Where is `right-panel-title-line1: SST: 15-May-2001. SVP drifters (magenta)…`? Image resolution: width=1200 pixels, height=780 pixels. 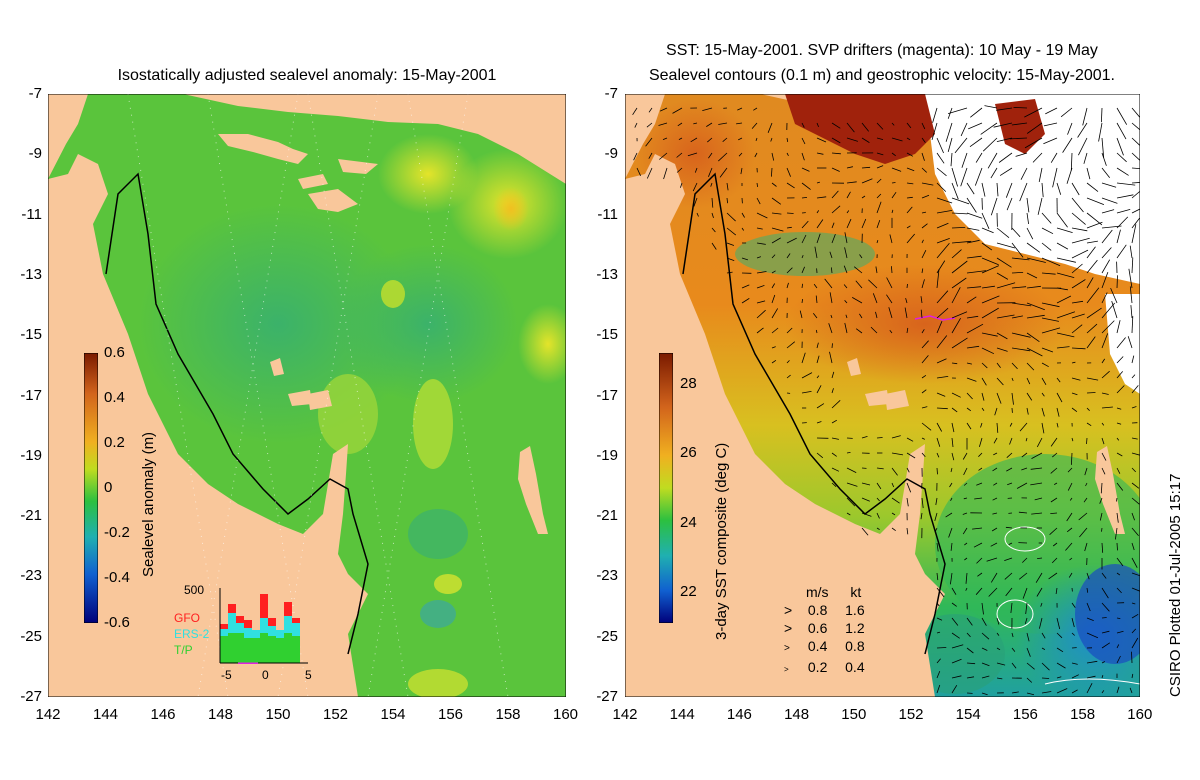
right-panel-title-line1: SST: 15-May-2001. SVP drifters (magenta)… is located at coordinates (882, 50).